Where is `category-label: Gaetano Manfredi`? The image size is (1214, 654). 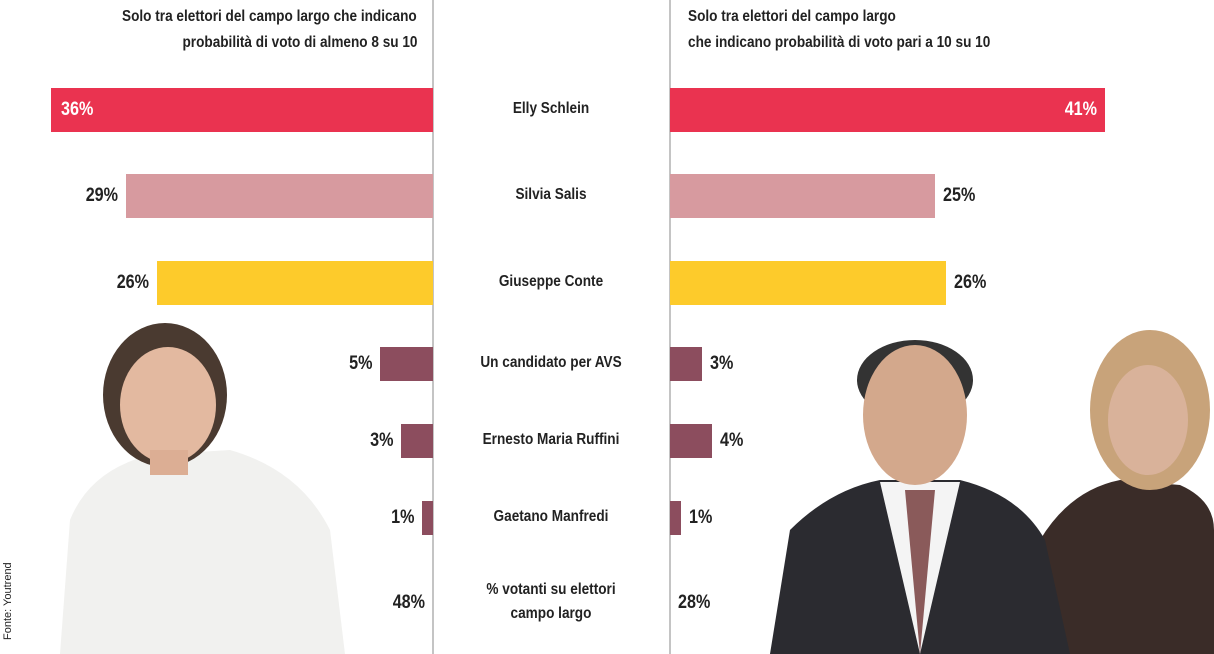
category-label: Gaetano Manfredi is located at coordinates (551, 516).